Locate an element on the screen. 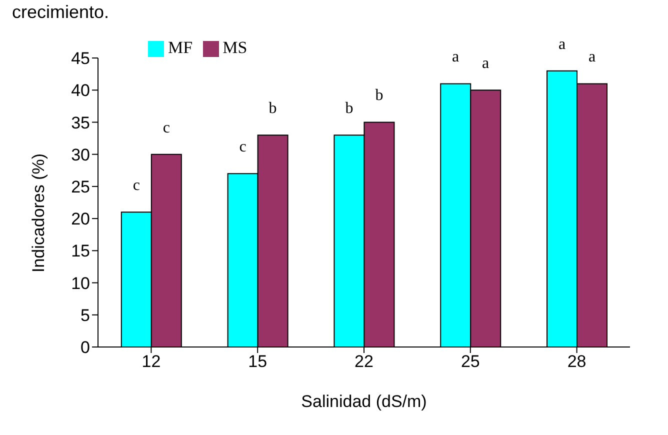 The height and width of the screenshot is (435, 668). y-tick-label: 10 is located at coordinates (80, 283).